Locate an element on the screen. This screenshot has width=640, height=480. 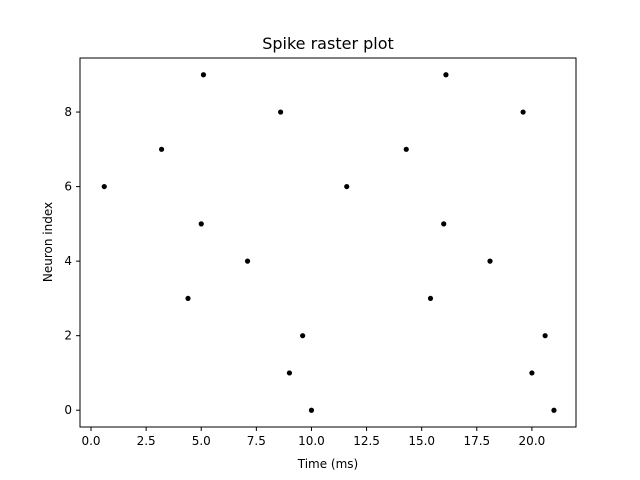
x-tick-label: 10.0 is located at coordinates (311, 441).